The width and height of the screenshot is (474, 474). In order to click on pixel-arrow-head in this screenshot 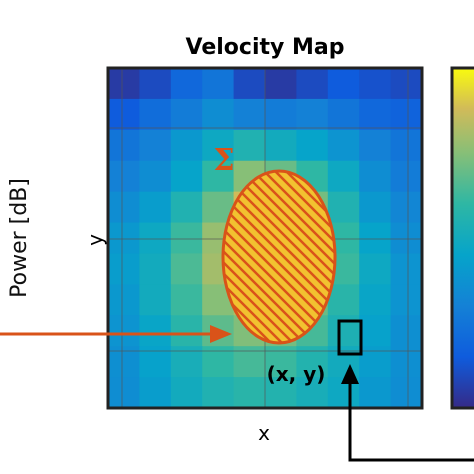, I will do `click(350, 374)`.